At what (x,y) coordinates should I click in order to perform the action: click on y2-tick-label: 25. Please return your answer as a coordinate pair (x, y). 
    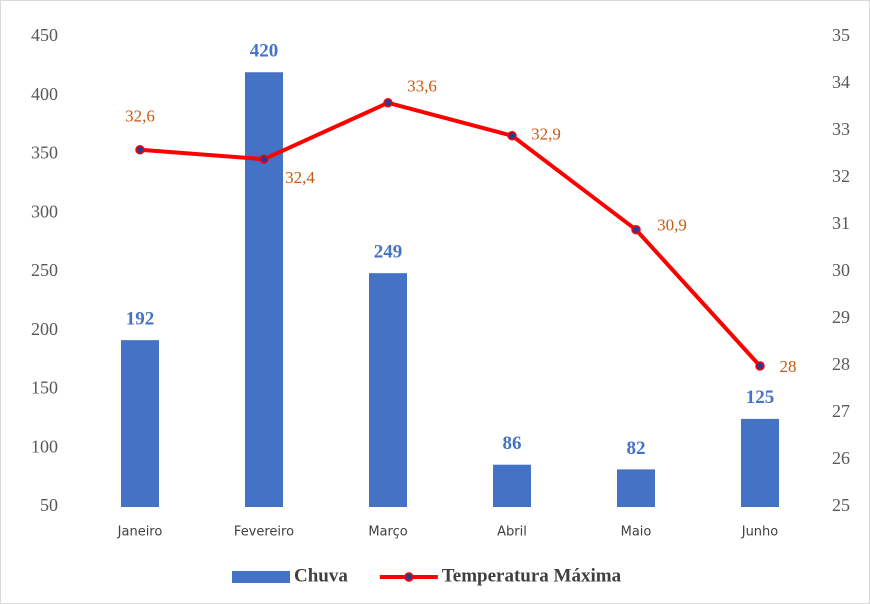
    Looking at the image, I should click on (841, 505).